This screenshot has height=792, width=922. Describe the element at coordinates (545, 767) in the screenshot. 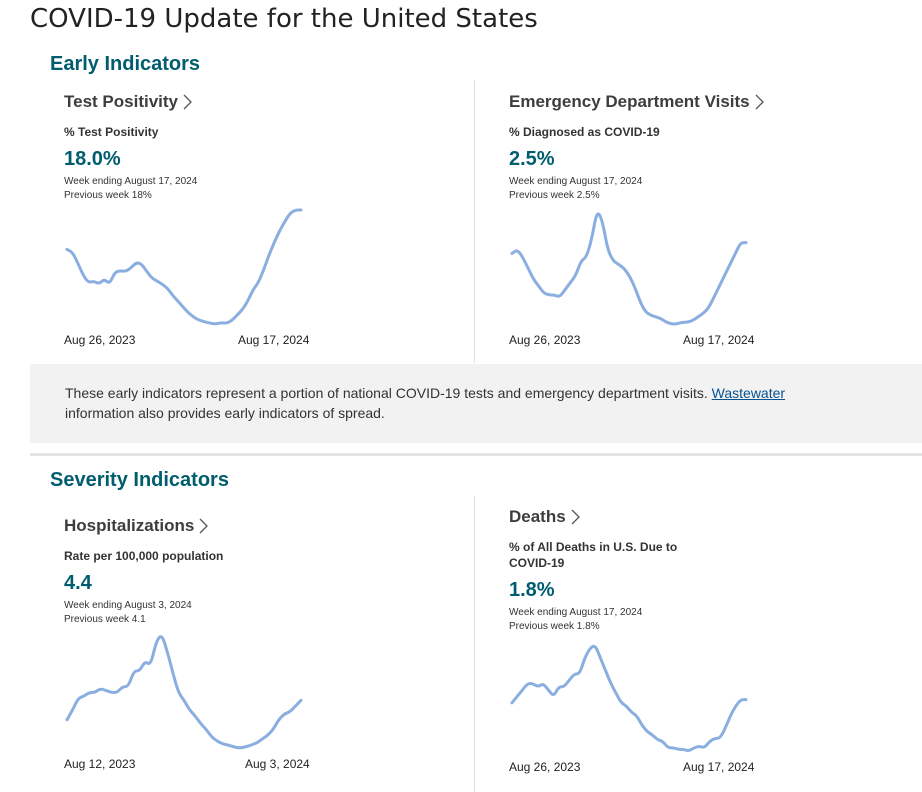

I see `deaths-x-start-label: Aug 26, 2023` at that location.